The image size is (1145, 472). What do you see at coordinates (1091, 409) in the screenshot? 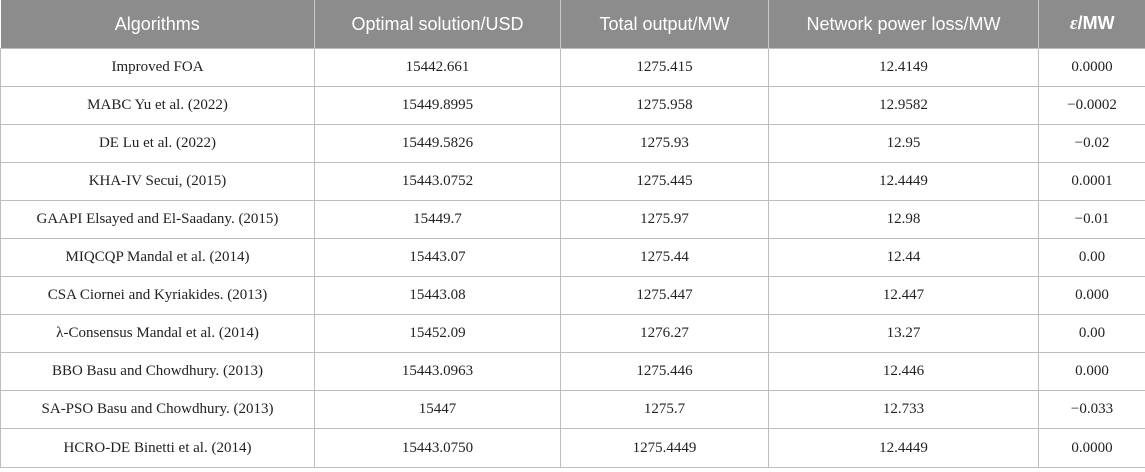
I see `cell-epsilon: −0.033` at bounding box center [1091, 409].